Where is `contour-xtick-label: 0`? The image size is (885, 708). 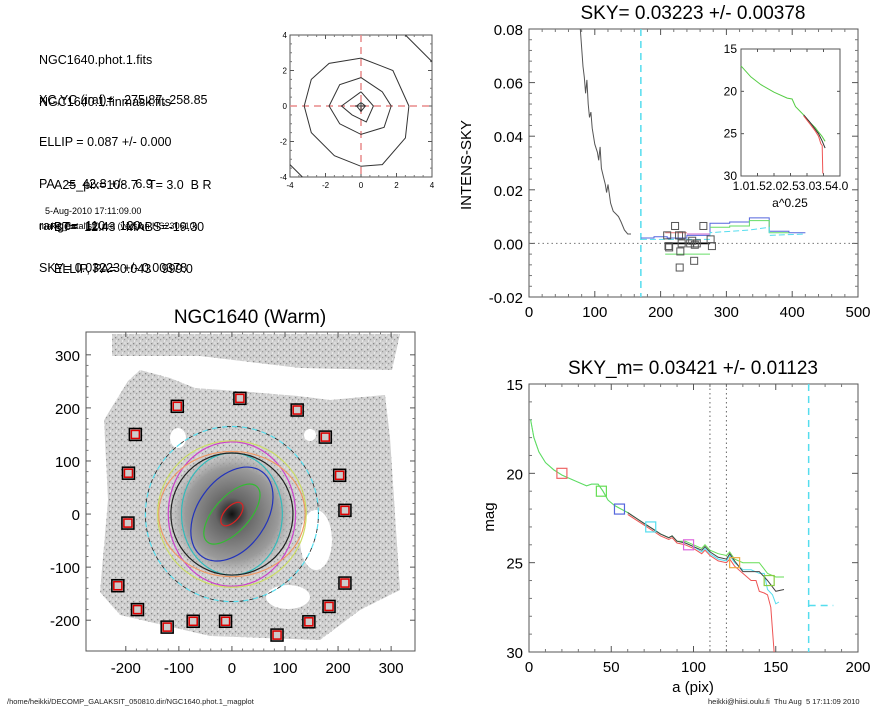
contour-xtick-label: 0 is located at coordinates (361, 185).